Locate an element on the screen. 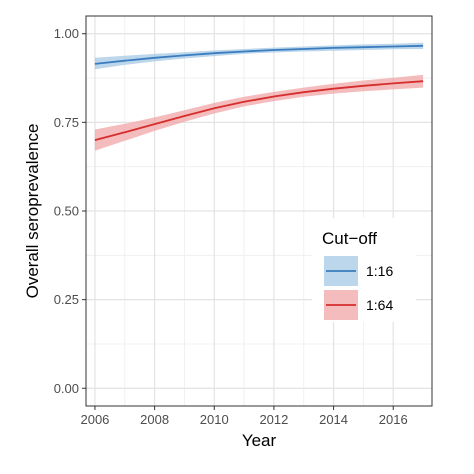  x-axis-ticks: 2006 2008 2010 2012 2014 2016 is located at coordinates (244, 416).